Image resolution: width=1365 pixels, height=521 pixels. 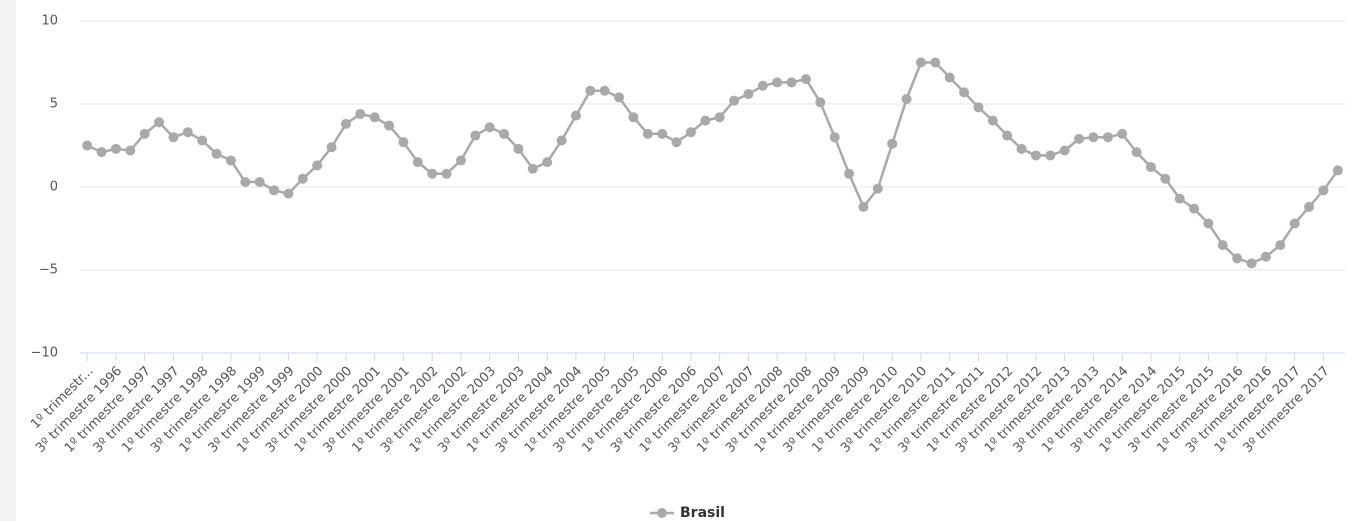 What do you see at coordinates (8, 260) in the screenshot?
I see `side-stripe` at bounding box center [8, 260].